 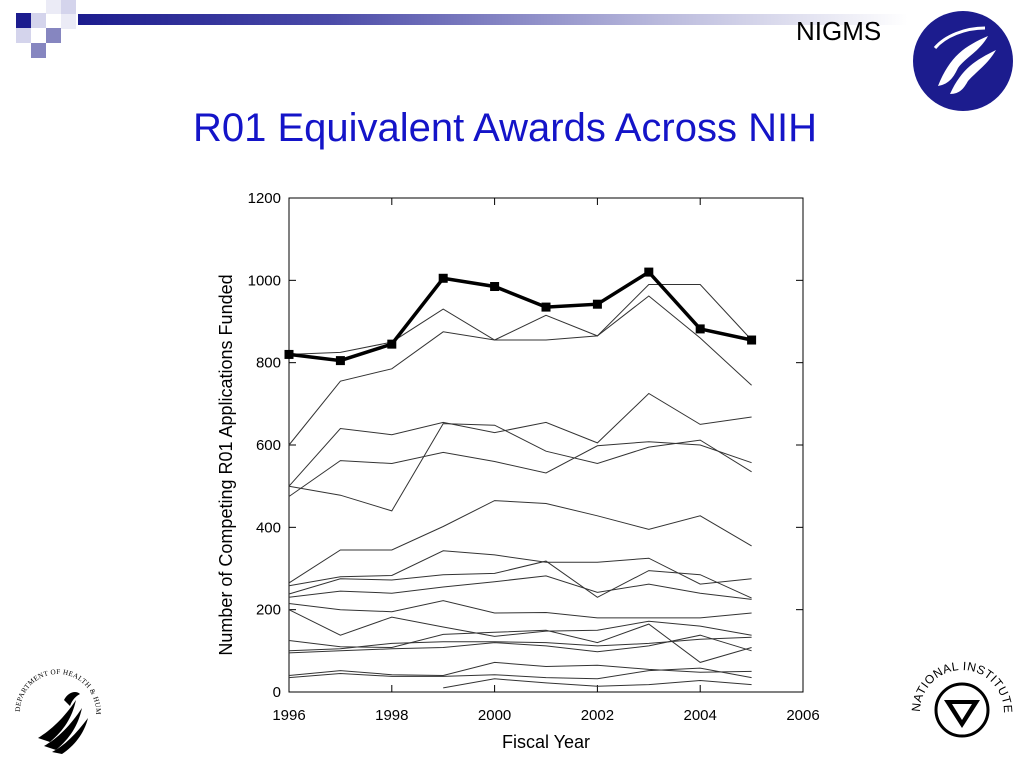 I want to click on y-tick-label: 200, so click(x=268, y=610).